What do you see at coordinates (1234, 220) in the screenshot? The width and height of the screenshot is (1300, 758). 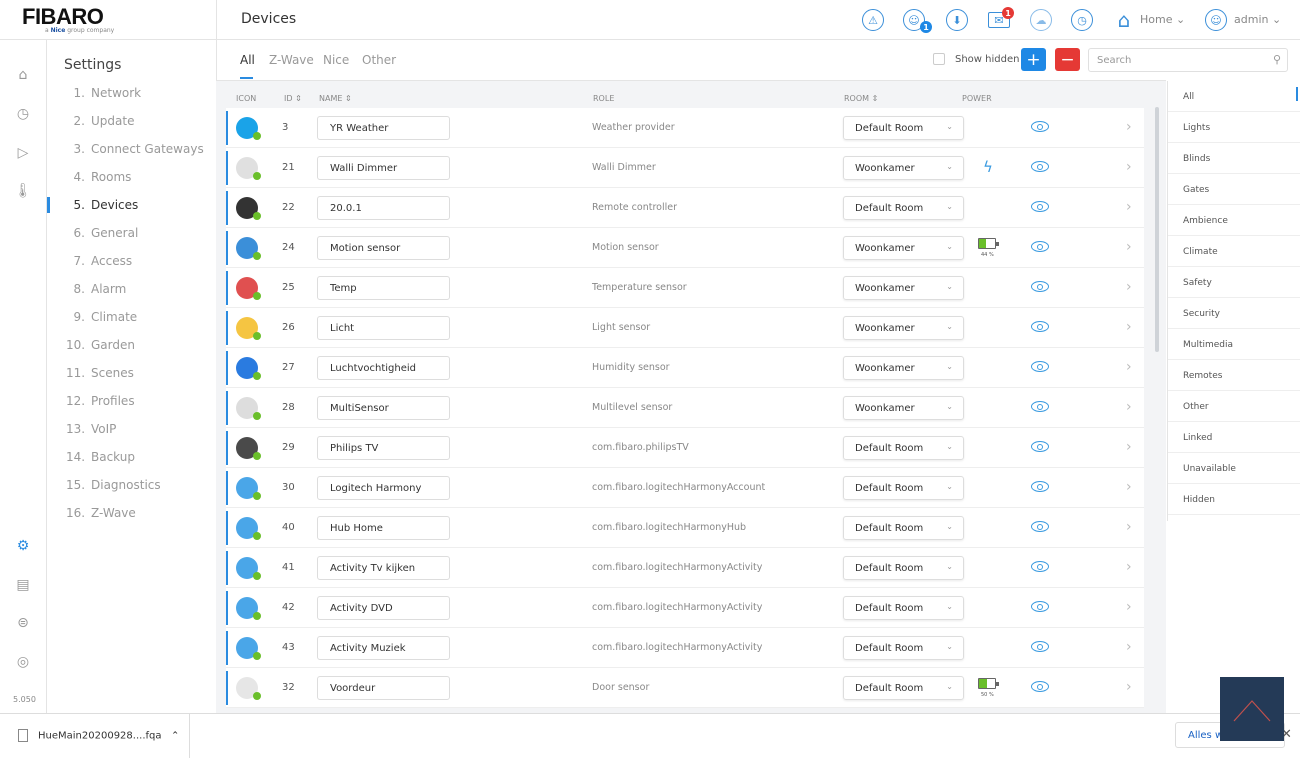 I see `category-ambience: Ambience` at bounding box center [1234, 220].